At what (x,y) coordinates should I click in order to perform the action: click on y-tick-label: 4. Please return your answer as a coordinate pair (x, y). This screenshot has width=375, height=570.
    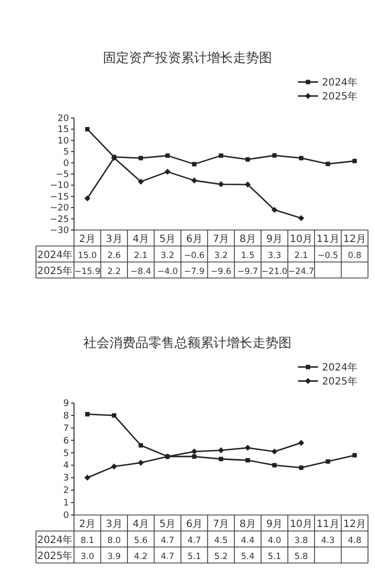
    Looking at the image, I should click on (66, 466).